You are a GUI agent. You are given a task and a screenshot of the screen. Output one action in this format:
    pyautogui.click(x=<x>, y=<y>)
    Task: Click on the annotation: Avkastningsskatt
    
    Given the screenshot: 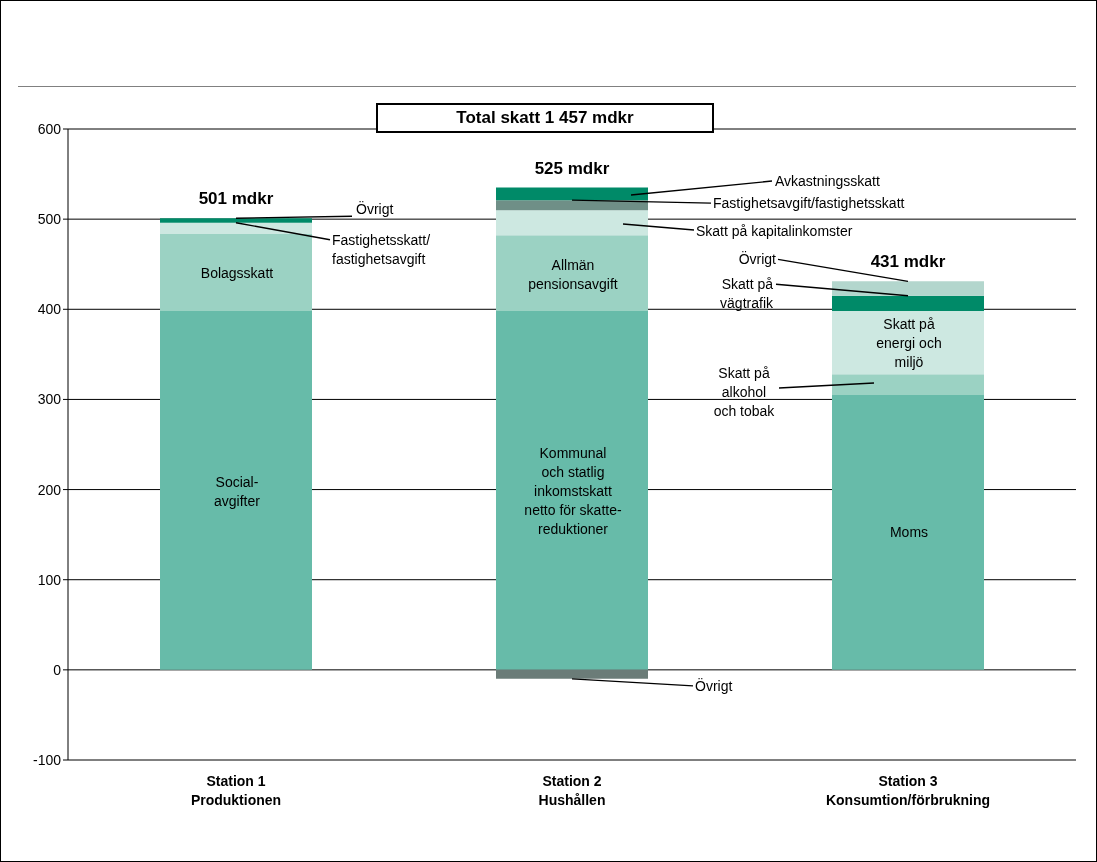 What is the action you would take?
    pyautogui.click(x=827, y=181)
    